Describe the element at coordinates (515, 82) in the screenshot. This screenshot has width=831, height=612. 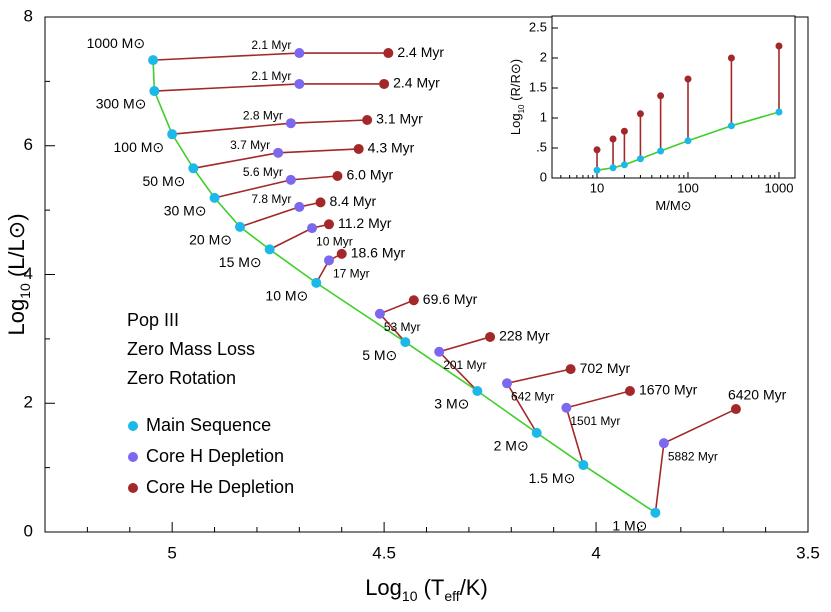
I see `y-axis-title-part: (R/R⊙)` at that location.